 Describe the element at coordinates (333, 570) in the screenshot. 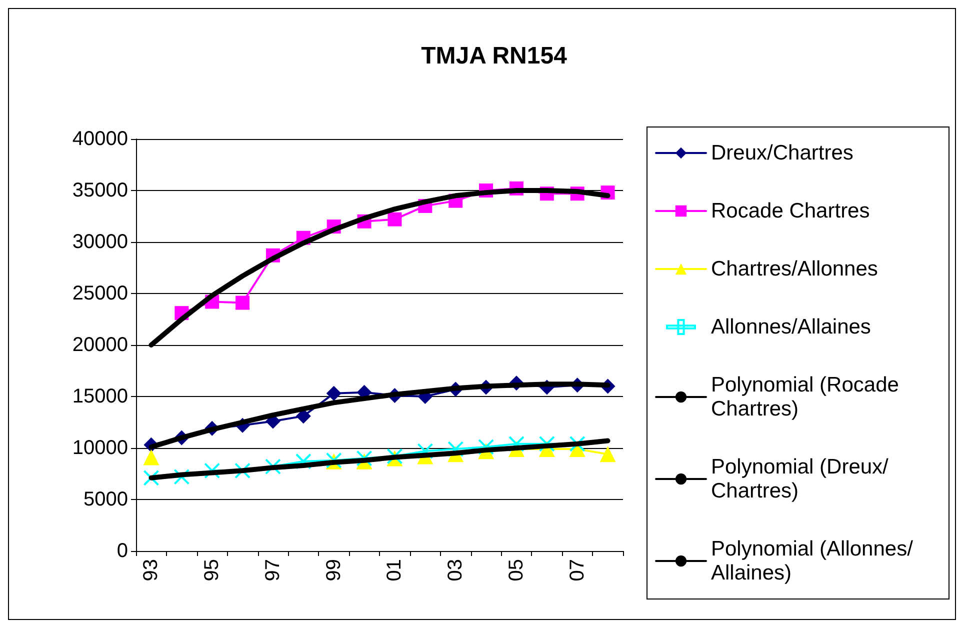

I see `x-tick-label: 99` at that location.